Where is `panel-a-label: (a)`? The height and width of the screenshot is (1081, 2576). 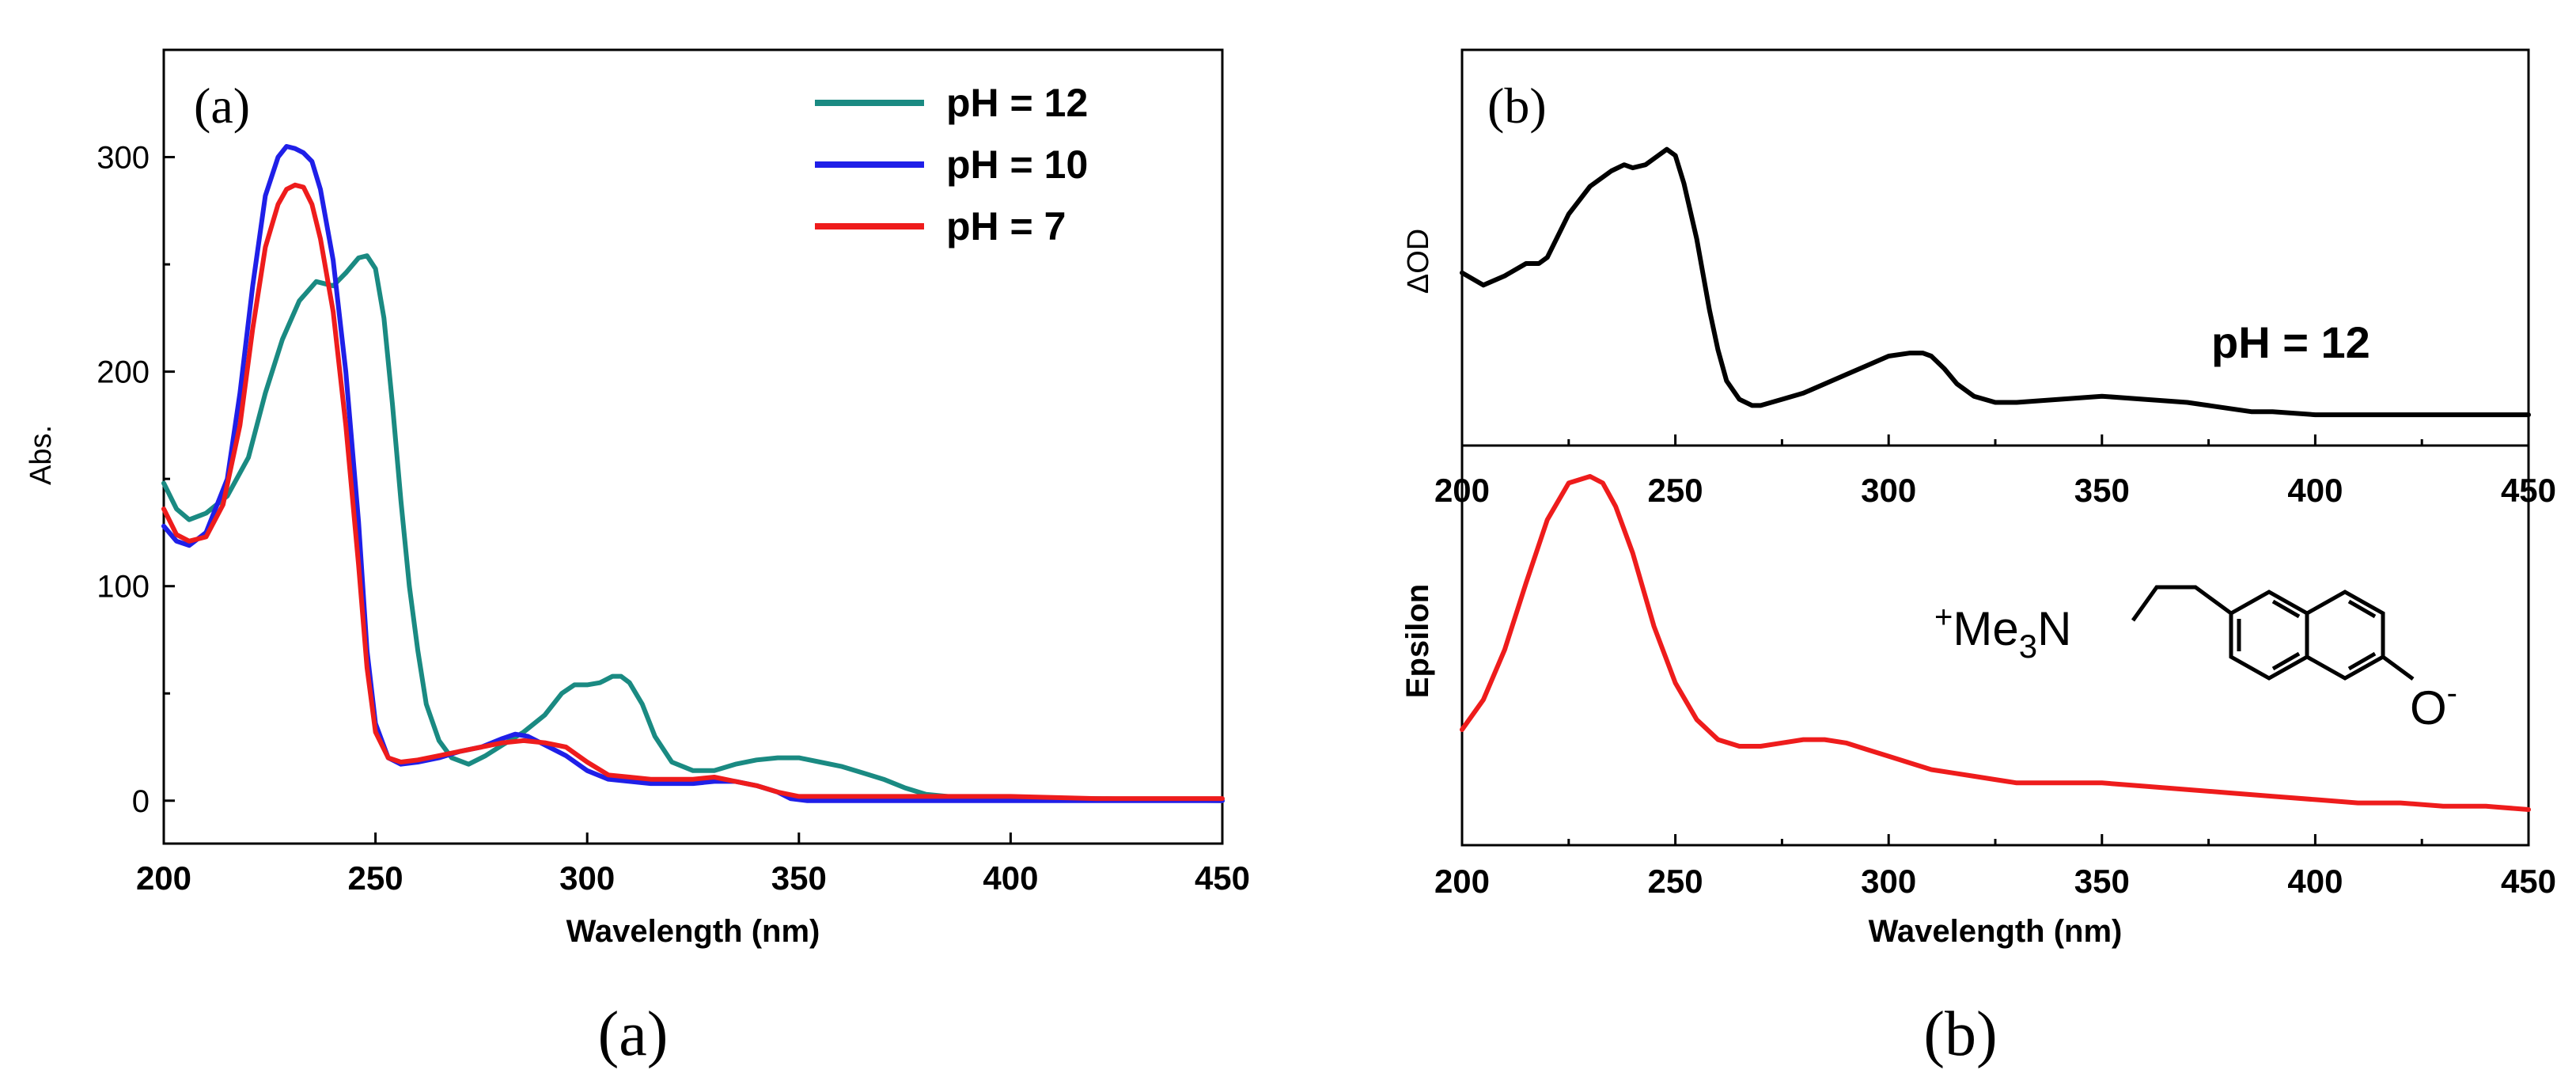 panel-a-label: (a) is located at coordinates (222, 106).